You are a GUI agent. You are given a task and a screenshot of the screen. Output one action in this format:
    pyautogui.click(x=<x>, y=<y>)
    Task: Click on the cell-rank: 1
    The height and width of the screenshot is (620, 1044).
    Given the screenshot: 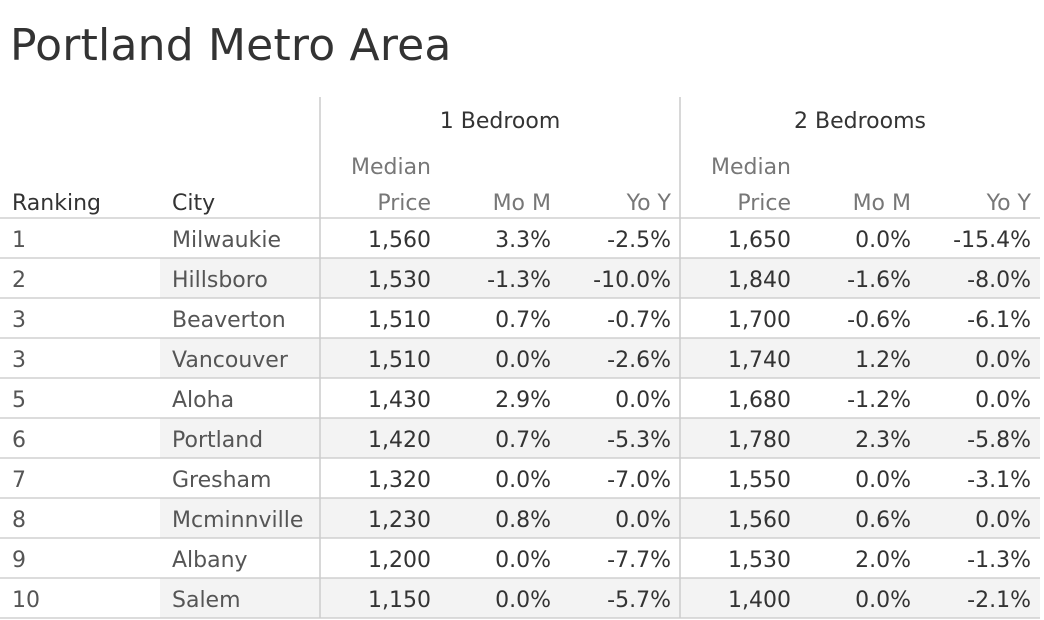 What is the action you would take?
    pyautogui.click(x=19, y=240)
    